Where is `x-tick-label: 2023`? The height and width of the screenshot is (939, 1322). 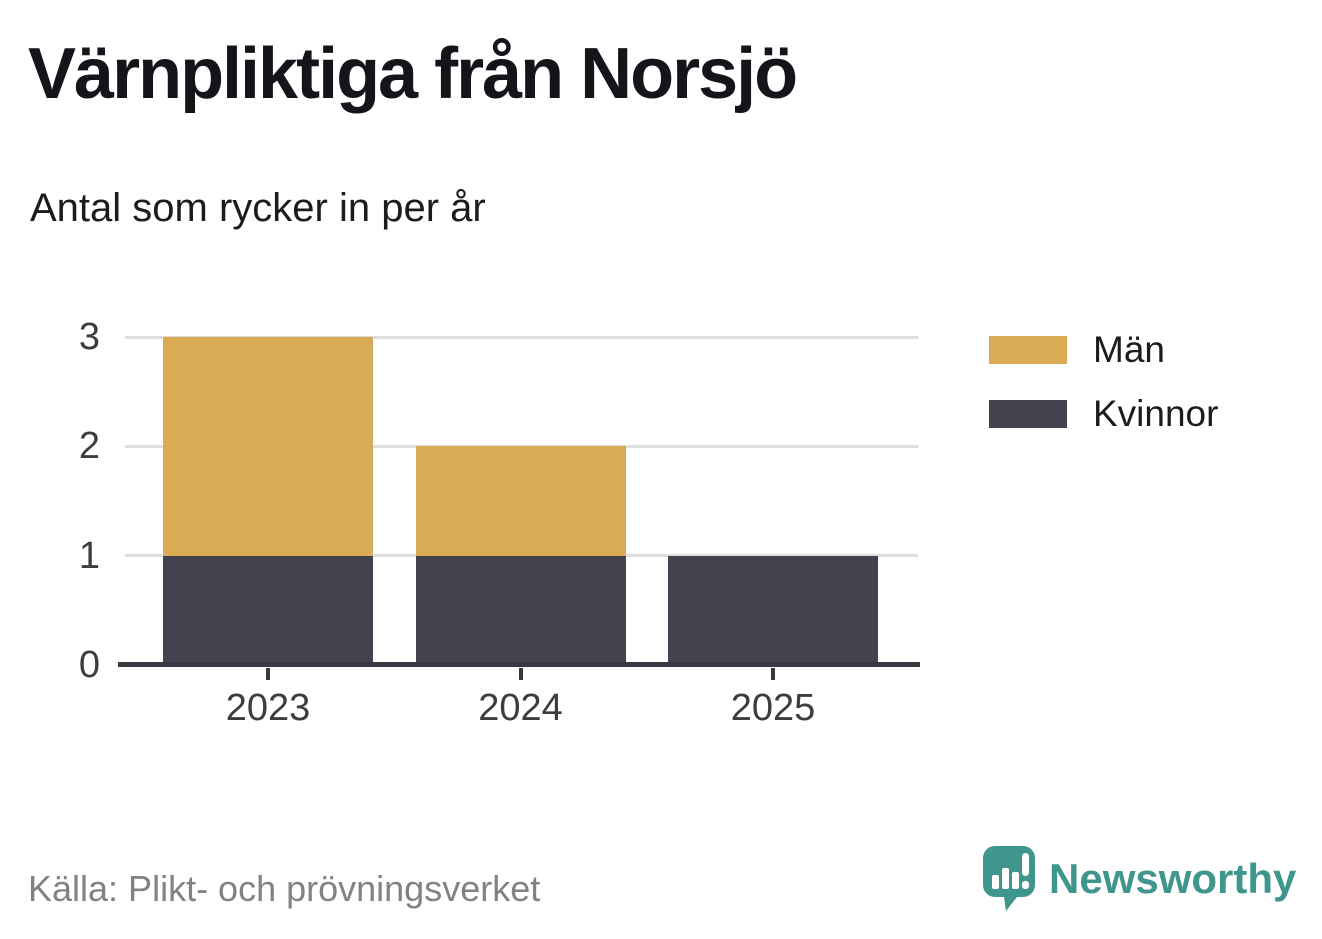
x-tick-label: 2023 is located at coordinates (268, 708).